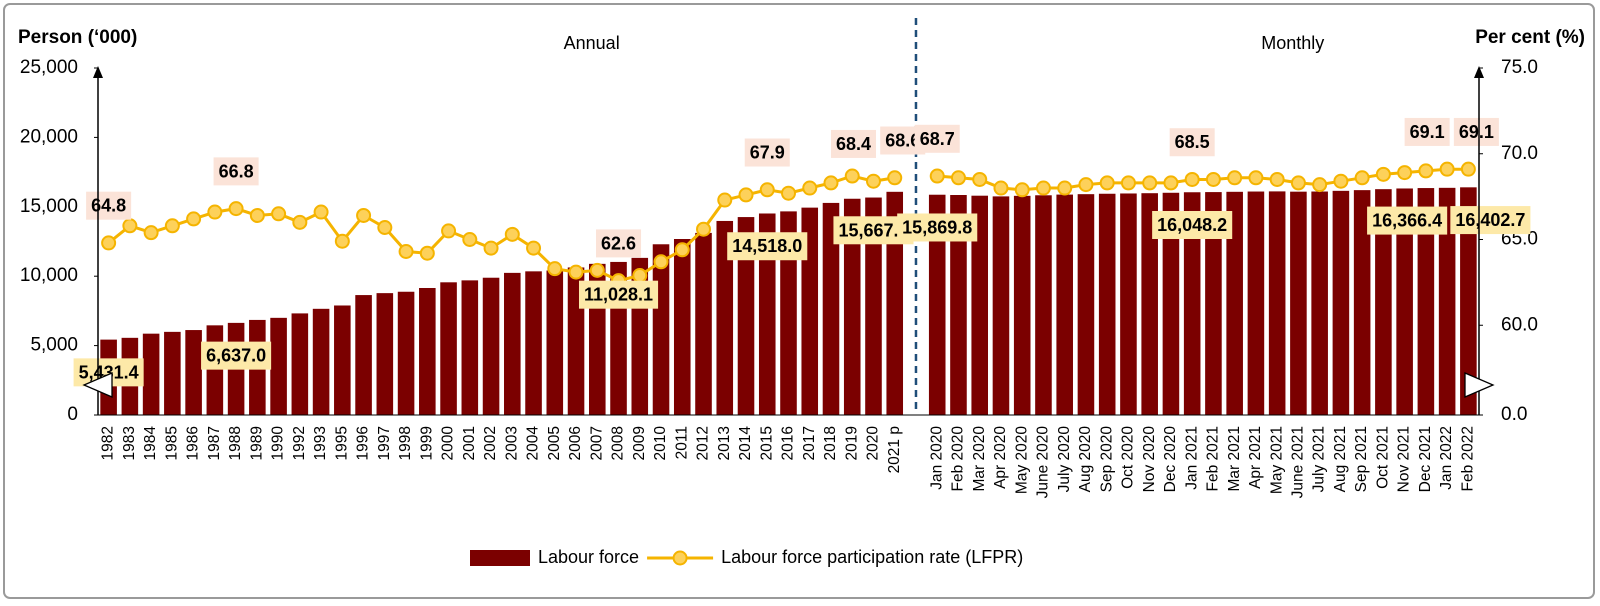 The image size is (1600, 606). Describe the element at coordinates (1519, 67) in the screenshot. I see `y2-tick-label: 75.0` at that location.